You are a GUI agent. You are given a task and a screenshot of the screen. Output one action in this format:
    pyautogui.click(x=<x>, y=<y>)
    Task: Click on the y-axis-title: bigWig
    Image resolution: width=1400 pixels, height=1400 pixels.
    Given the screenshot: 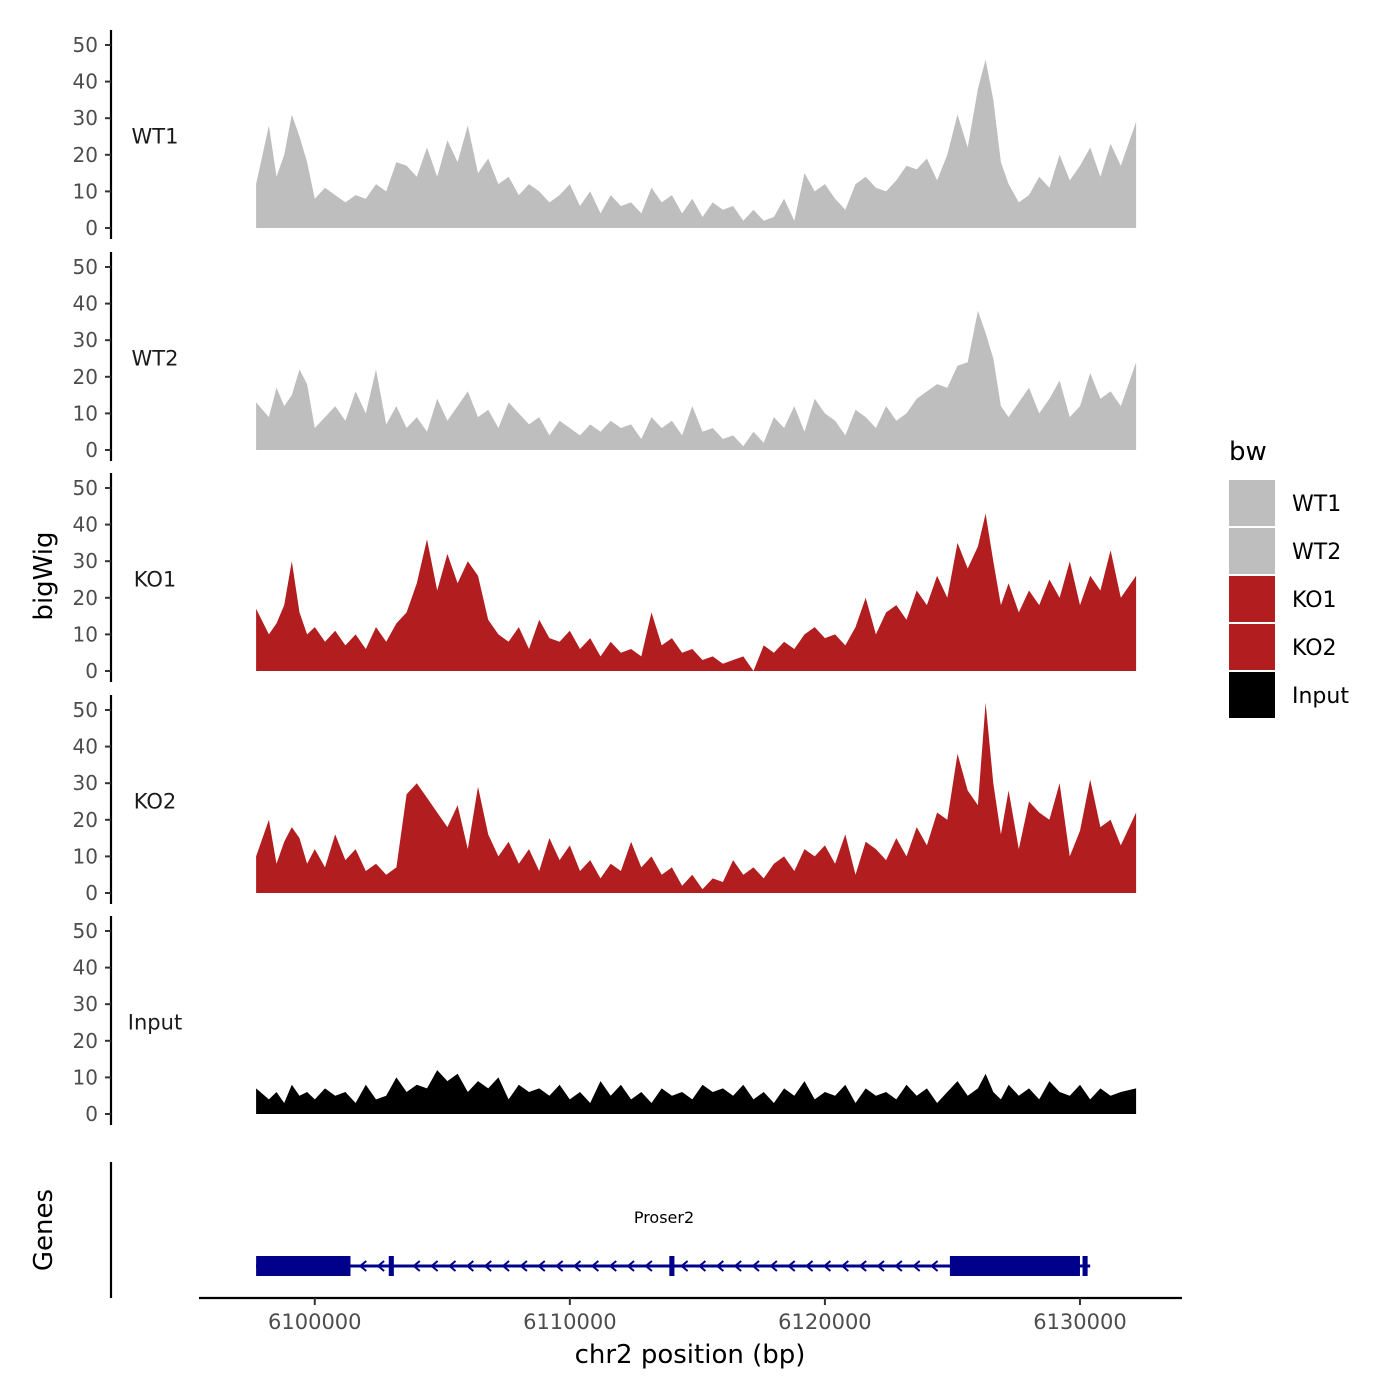 What is the action you would take?
    pyautogui.click(x=44, y=575)
    